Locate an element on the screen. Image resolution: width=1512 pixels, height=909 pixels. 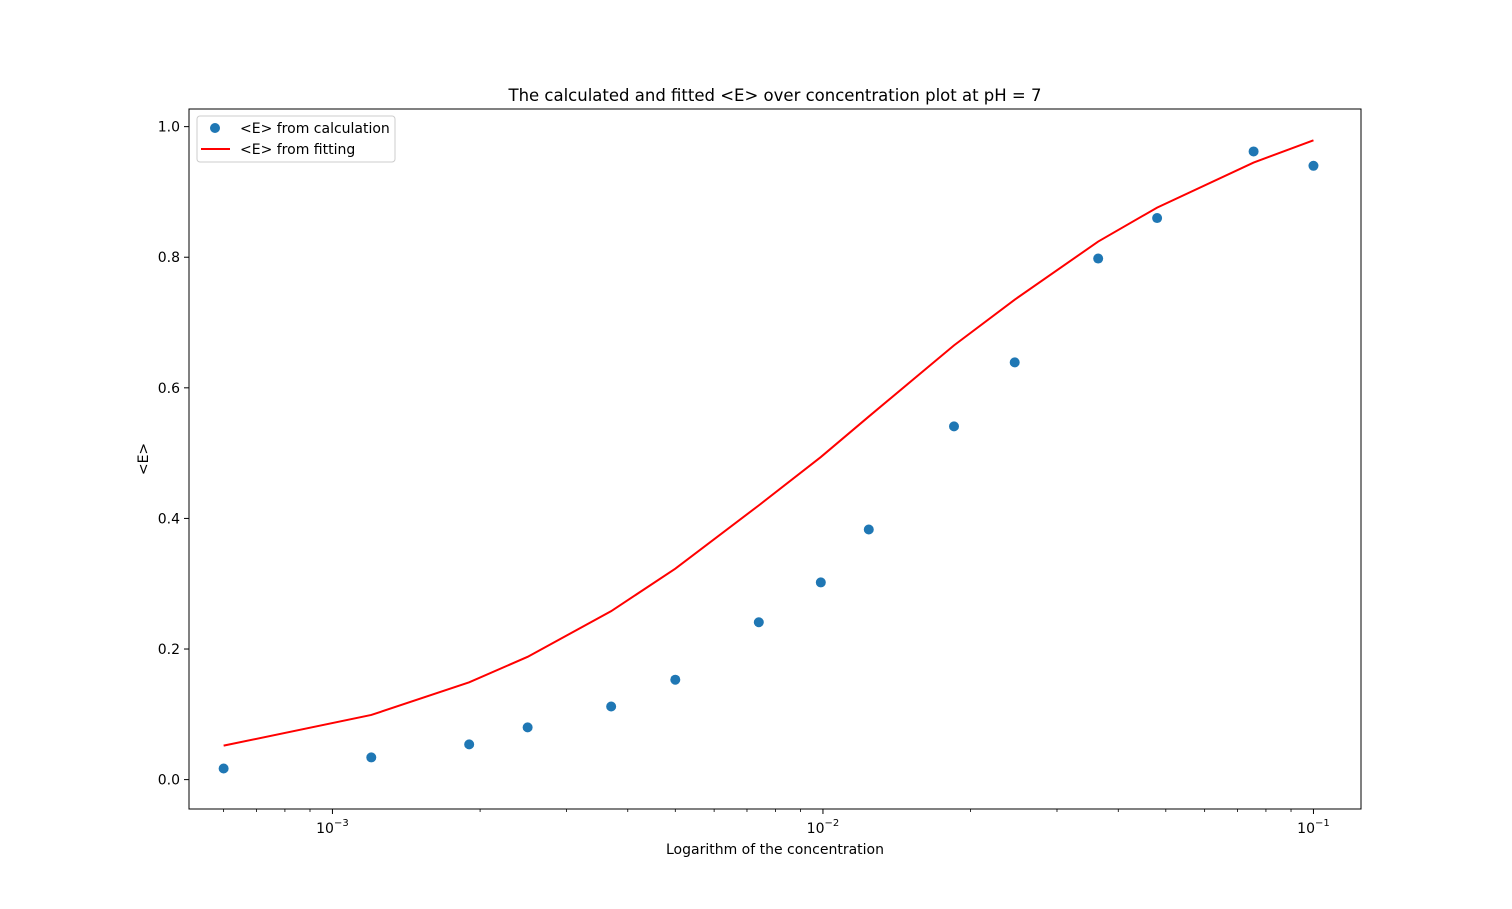
y-tick-label: 0.2 is located at coordinates (169, 650).